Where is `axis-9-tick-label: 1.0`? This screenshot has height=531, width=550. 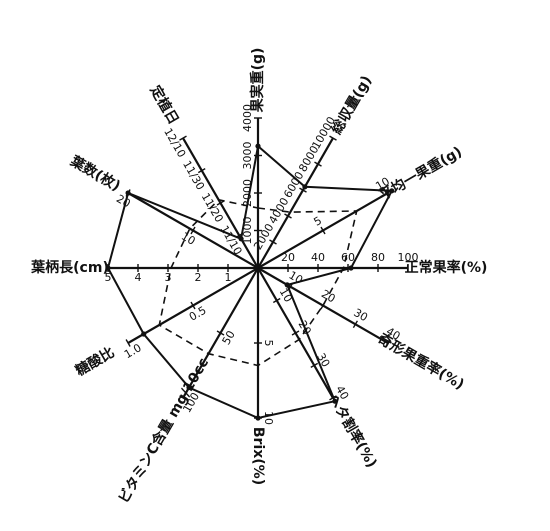
axis-9-tick-label: 1.0 is located at coordinates (133, 351).